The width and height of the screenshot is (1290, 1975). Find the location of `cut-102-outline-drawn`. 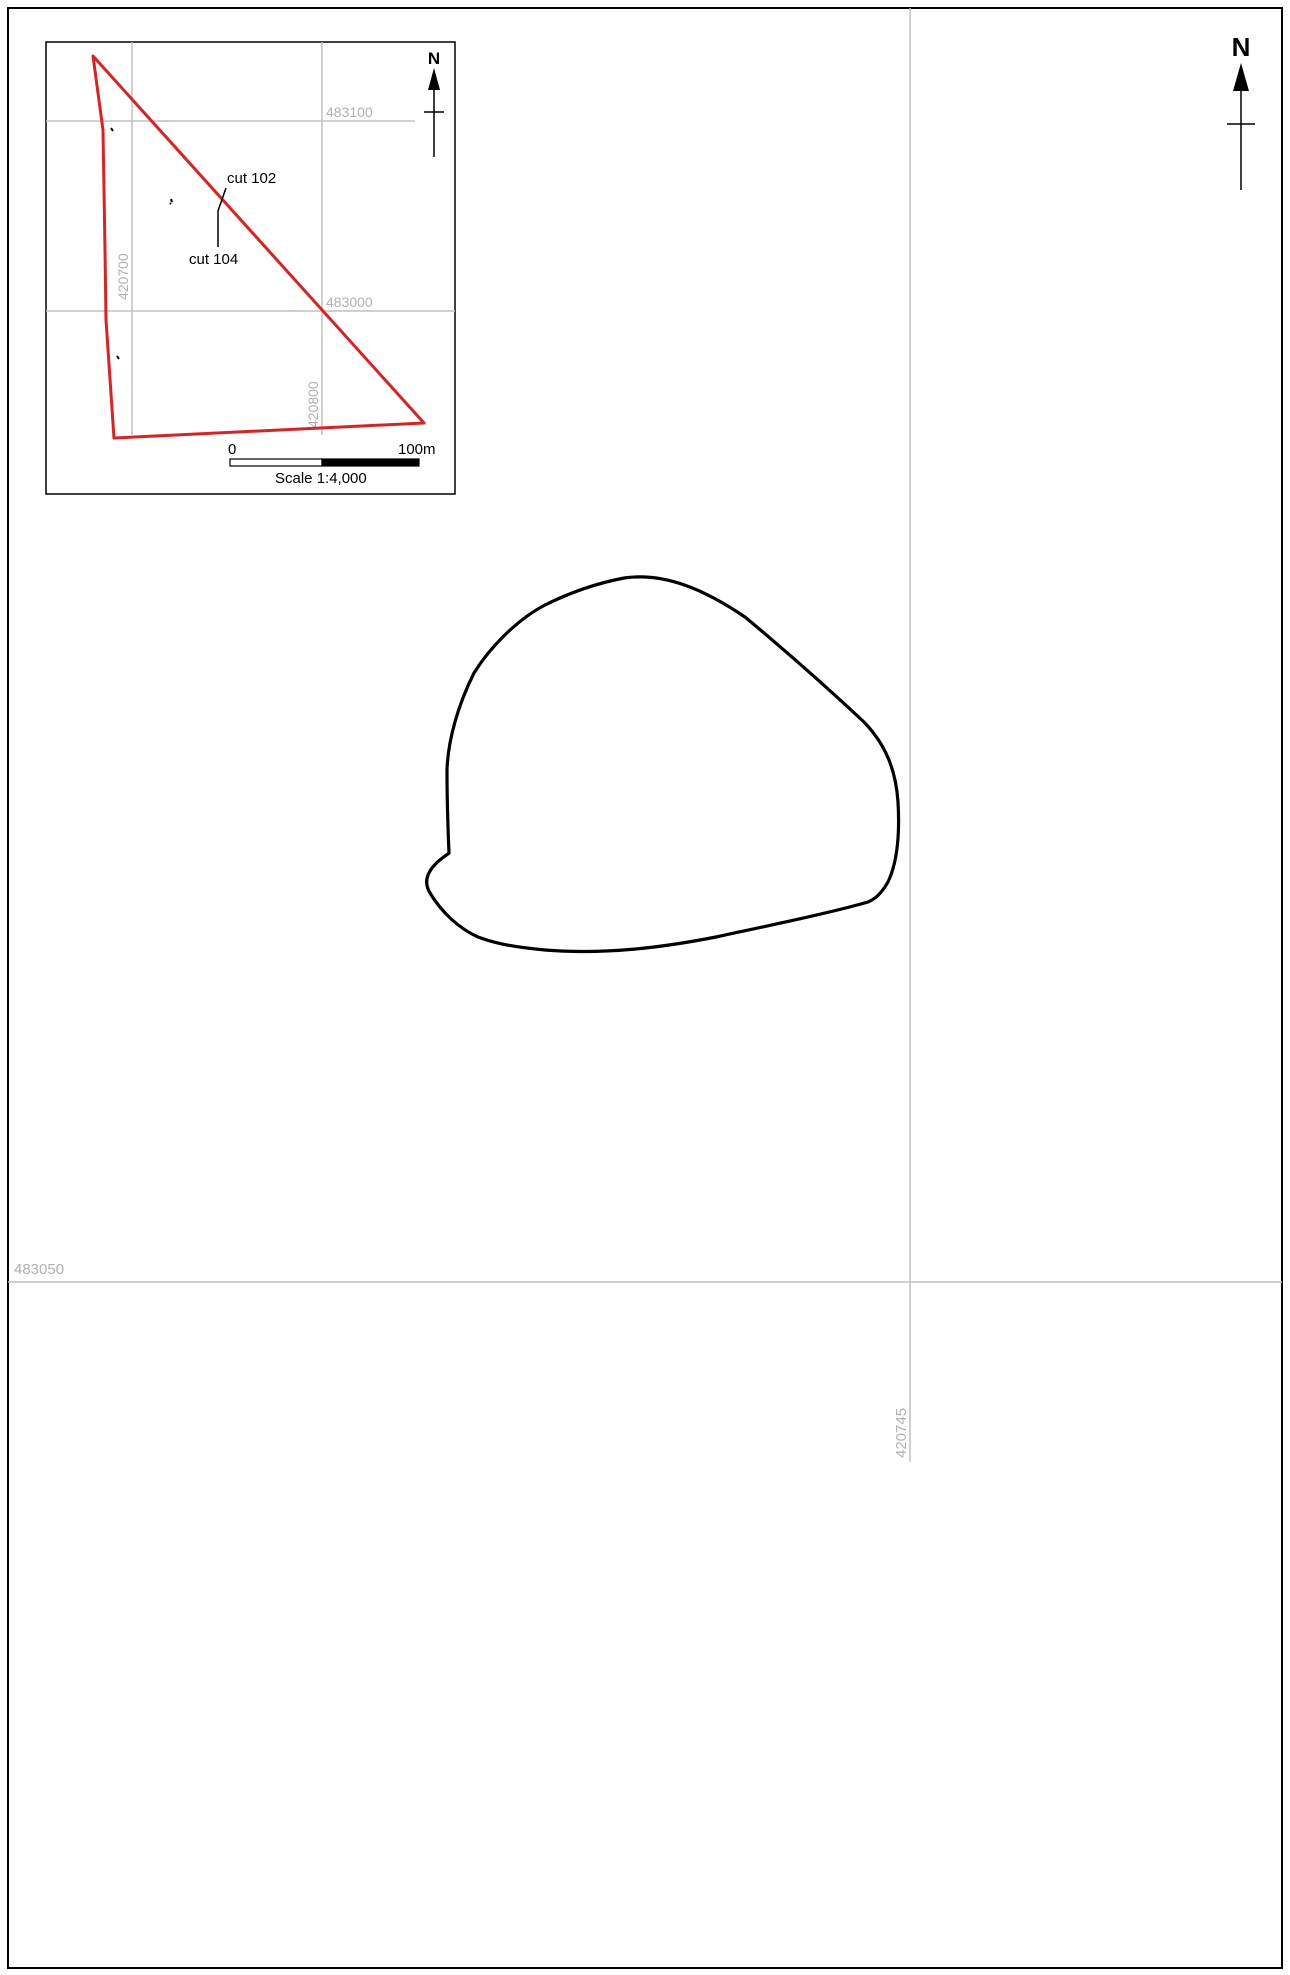

cut-102-outline-drawn is located at coordinates (660, 764).